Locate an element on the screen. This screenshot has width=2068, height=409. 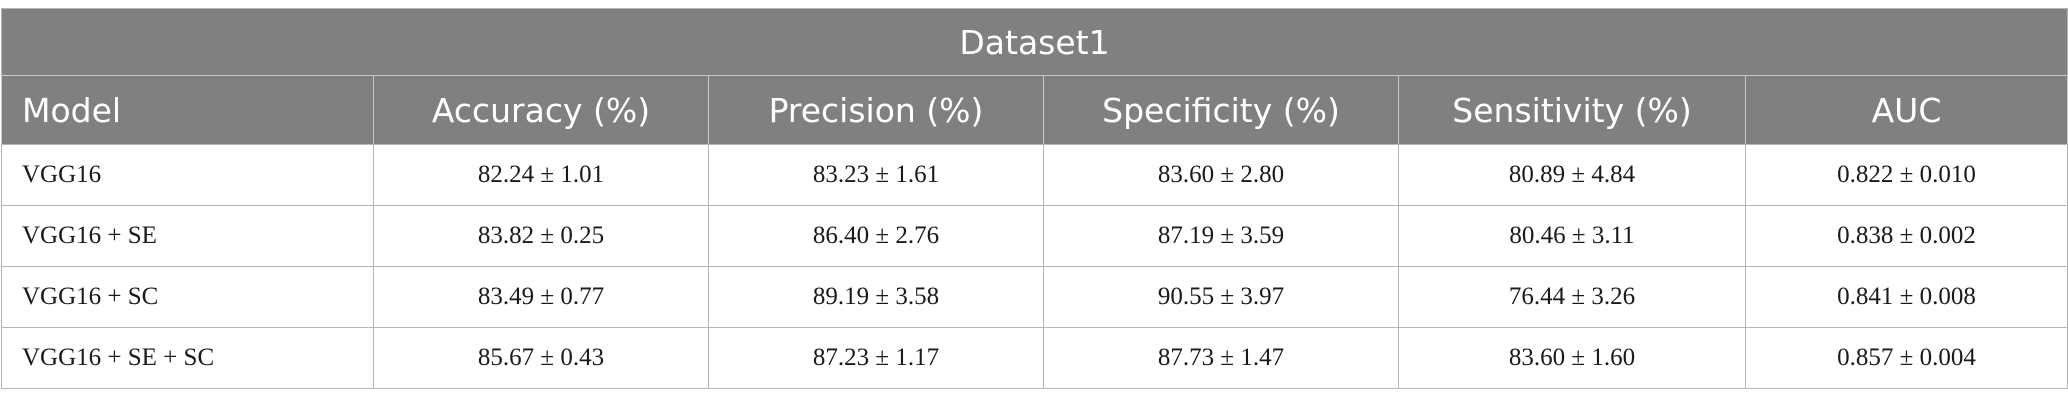
cell-auc: 0.822 ± 0.010 is located at coordinates (1906, 175).